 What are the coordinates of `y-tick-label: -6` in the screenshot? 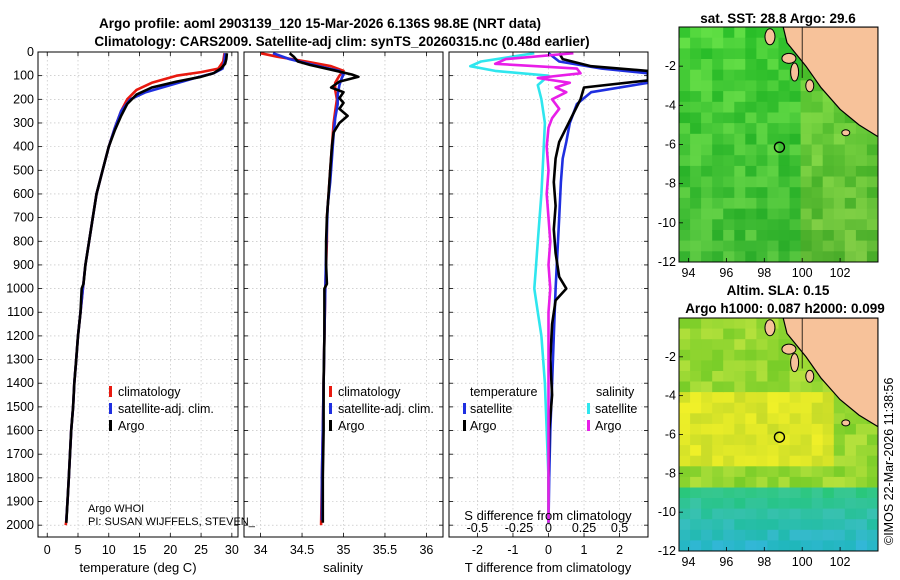 It's located at (670, 435).